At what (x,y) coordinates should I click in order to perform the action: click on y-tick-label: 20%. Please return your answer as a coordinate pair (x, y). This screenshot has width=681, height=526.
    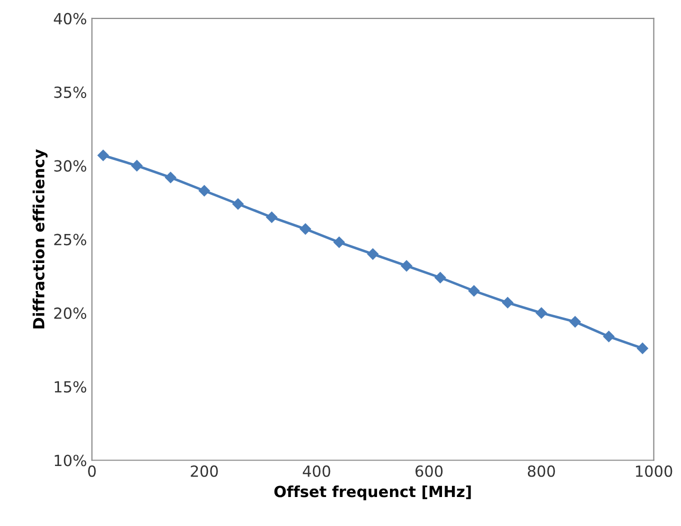
    Looking at the image, I should click on (70, 313).